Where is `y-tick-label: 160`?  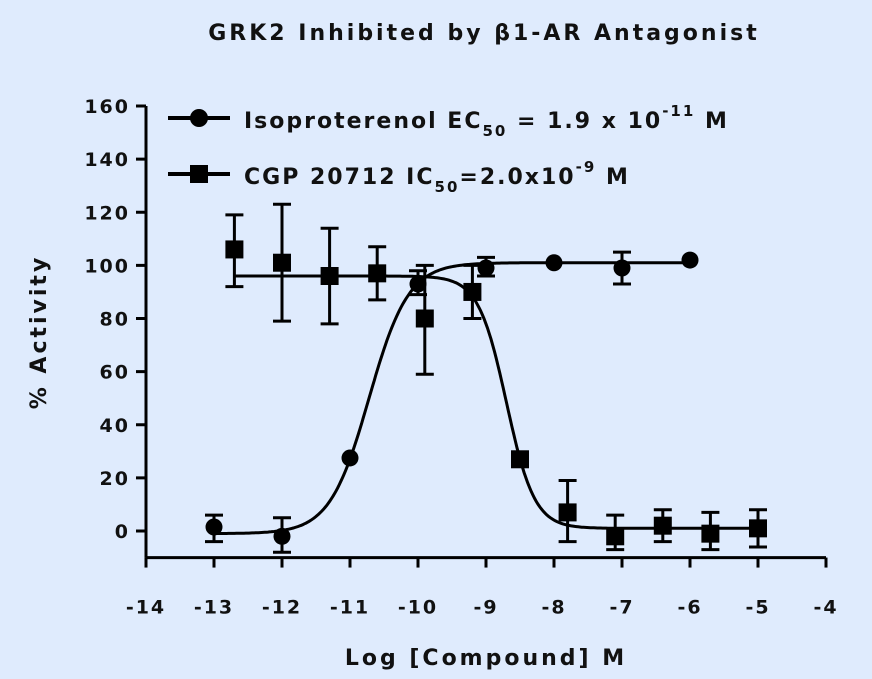 y-tick-label: 160 is located at coordinates (107, 107).